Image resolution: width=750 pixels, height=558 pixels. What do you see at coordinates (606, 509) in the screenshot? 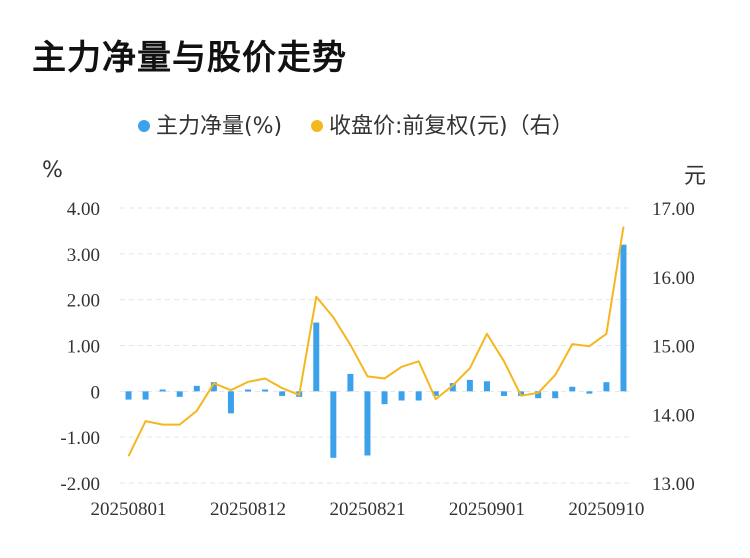
I see `x-tick-label: 20250910` at bounding box center [606, 509].